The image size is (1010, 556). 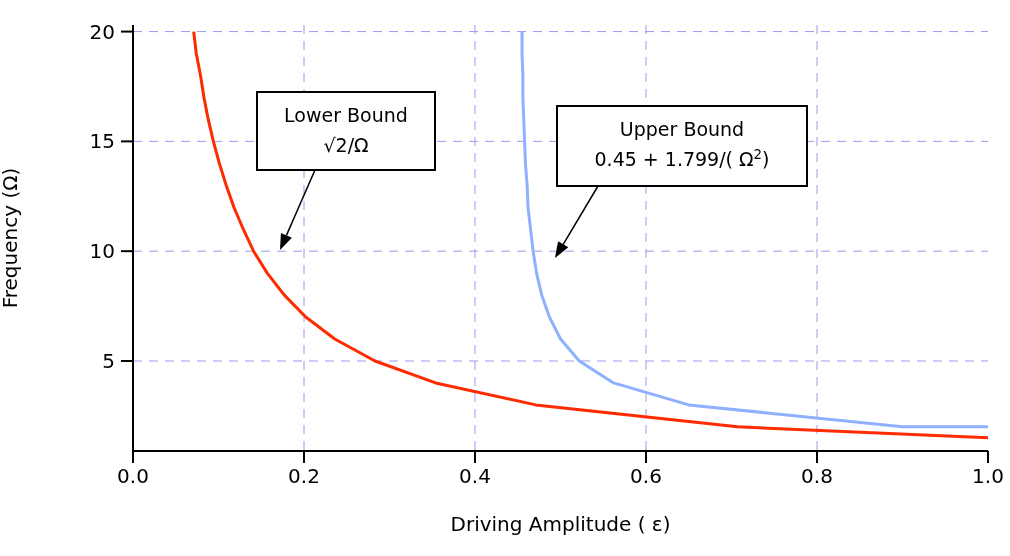 I want to click on y-tick-label: 10, so click(x=102, y=251).